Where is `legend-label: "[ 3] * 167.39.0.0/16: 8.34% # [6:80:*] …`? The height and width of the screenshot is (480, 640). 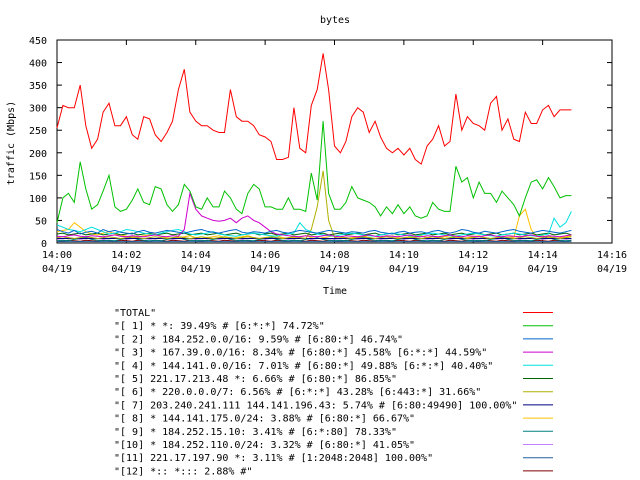
legend-label: "[ 3] * 167.39.0.0/16: 8.34% # [6:80:*] … is located at coordinates (300, 353).